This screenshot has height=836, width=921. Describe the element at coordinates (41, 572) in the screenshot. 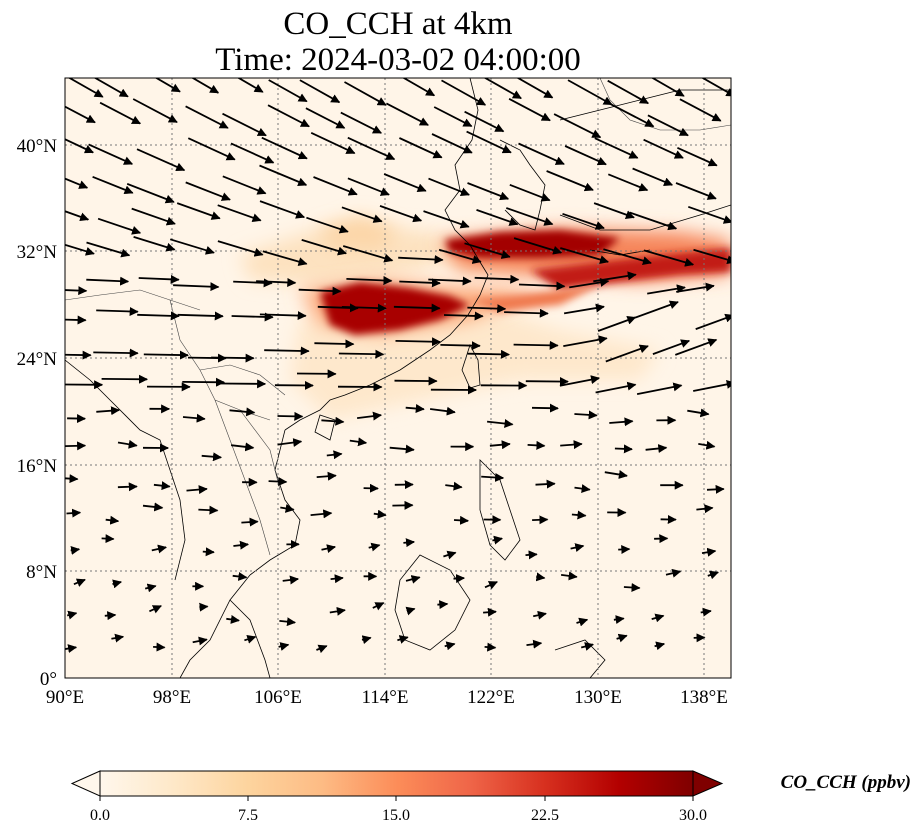

I see `y-tick-label: 8°N` at that location.